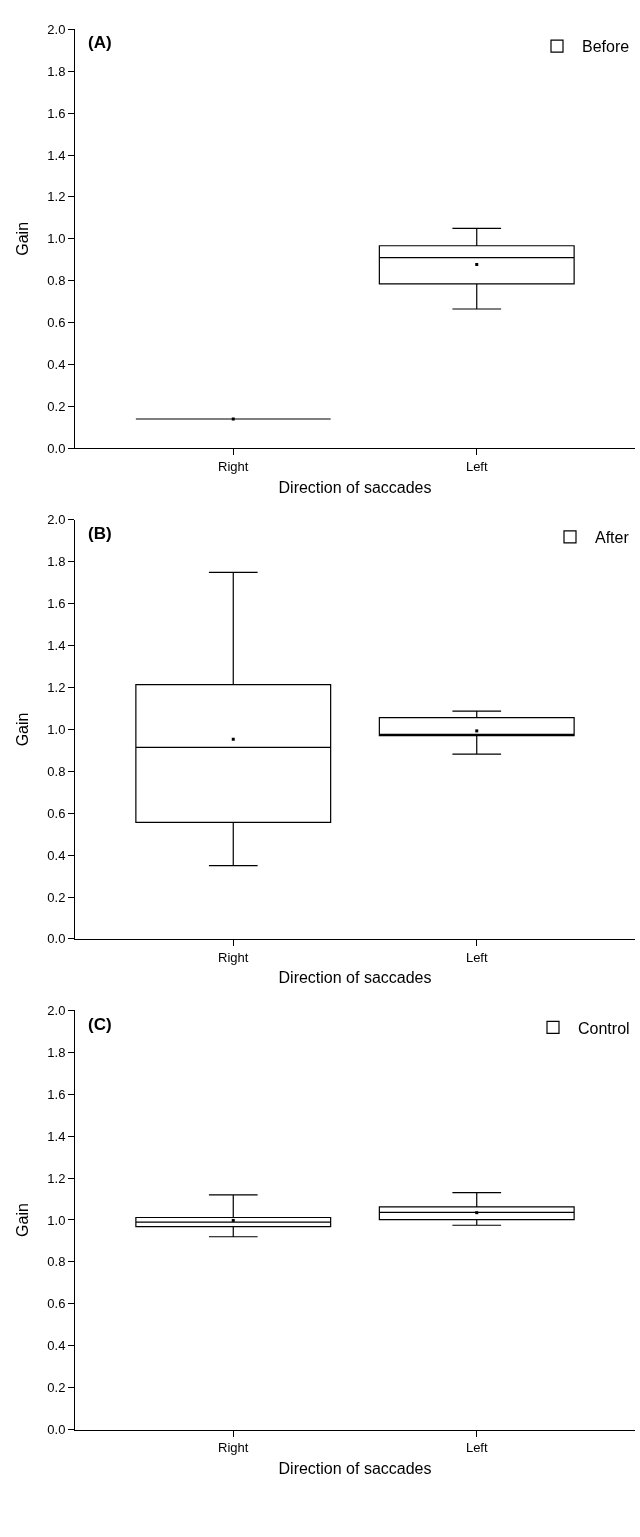 The height and width of the screenshot is (1537, 640). I want to click on legend-label: Control, so click(604, 1028).